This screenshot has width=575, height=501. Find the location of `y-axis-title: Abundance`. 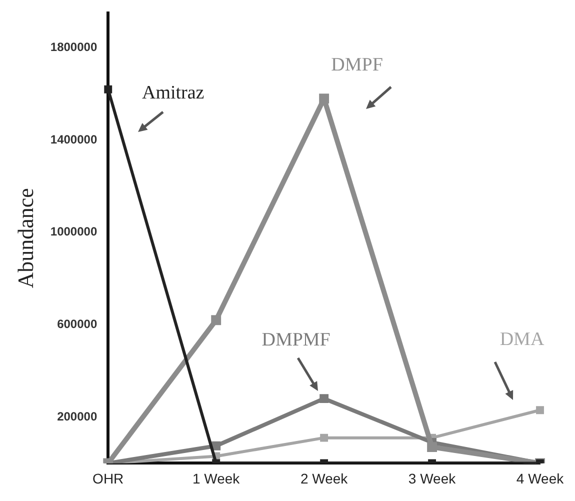

y-axis-title: Abundance is located at coordinates (25, 238).